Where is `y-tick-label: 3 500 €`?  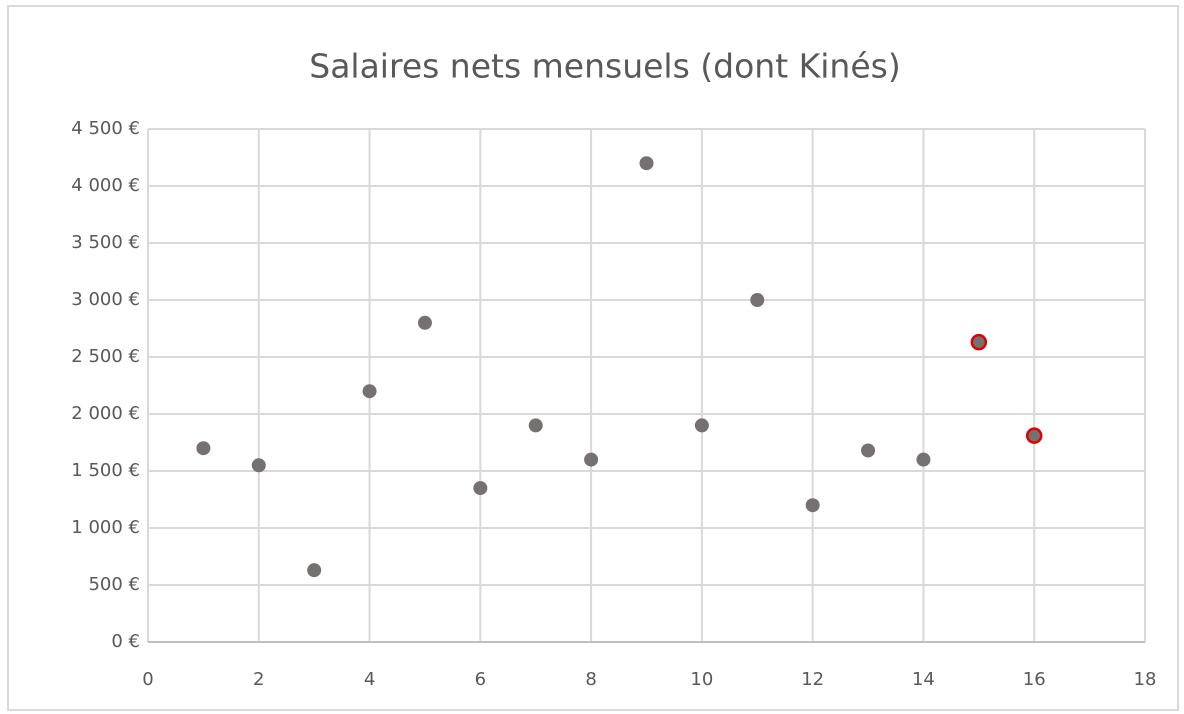
y-tick-label: 3 500 € is located at coordinates (105, 242).